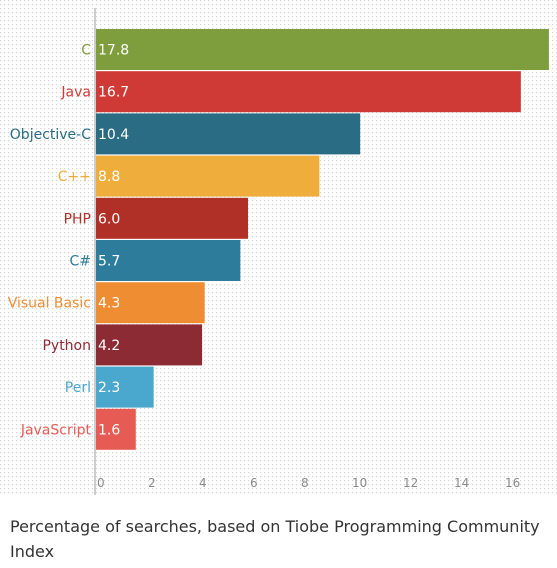 Image resolution: width=557 pixels, height=568 pixels. Describe the element at coordinates (109, 304) in the screenshot. I see `value-label: 4.3` at that location.